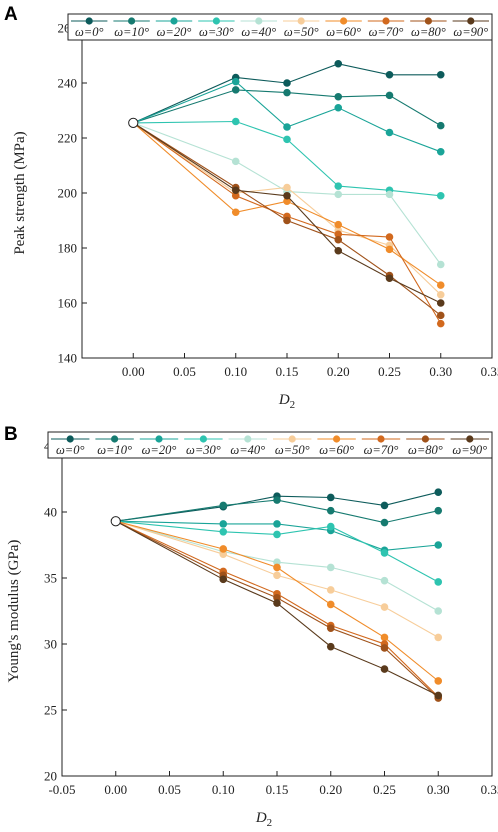  What do you see at coordinates (114, 450) in the screenshot?
I see `legend-label: ω=10°` at bounding box center [114, 450].